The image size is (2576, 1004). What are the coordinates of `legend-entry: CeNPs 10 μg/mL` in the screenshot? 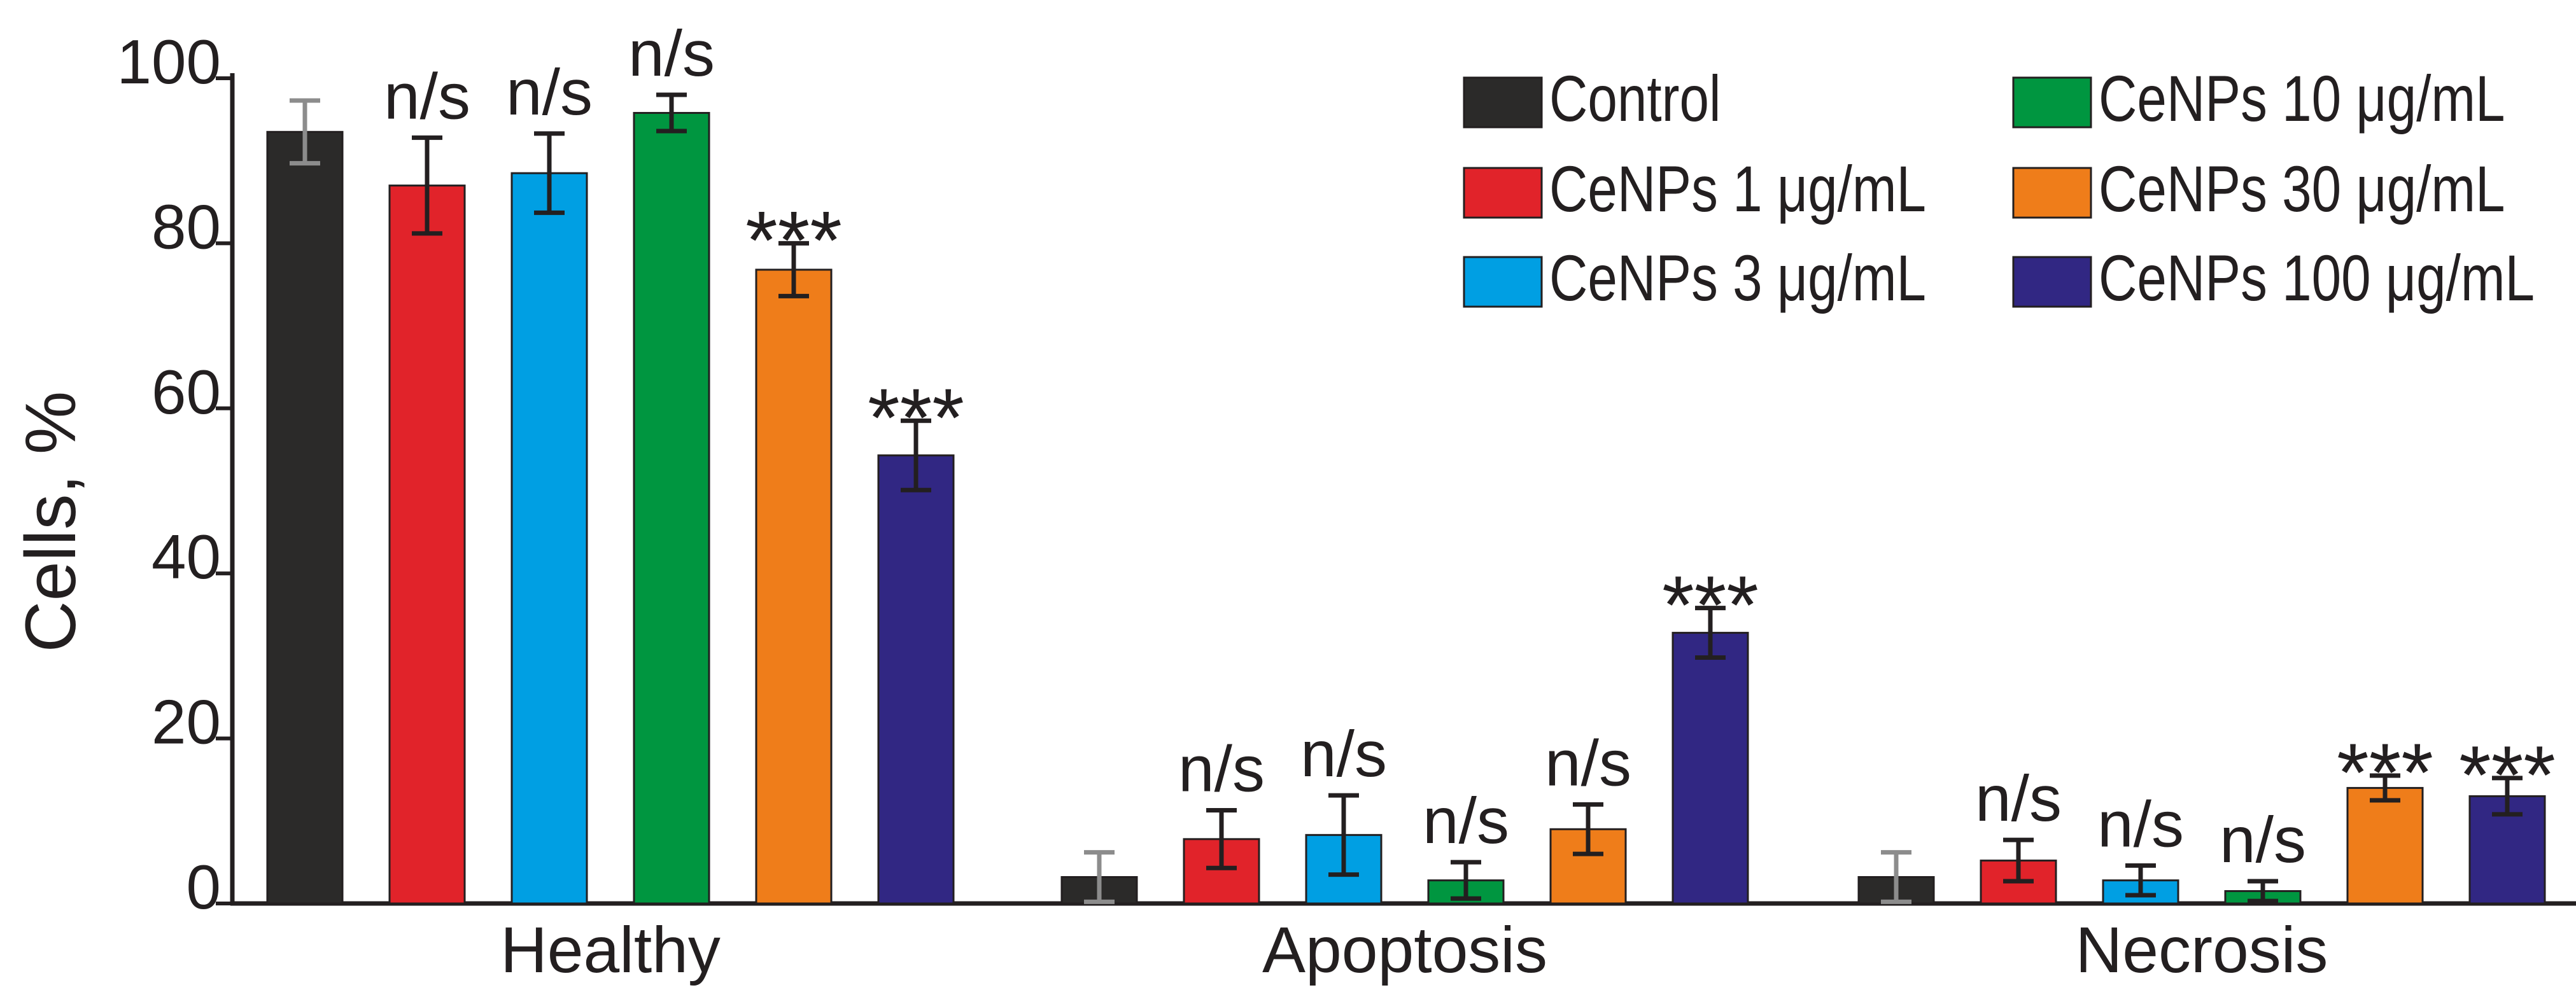 It's located at (2259, 98).